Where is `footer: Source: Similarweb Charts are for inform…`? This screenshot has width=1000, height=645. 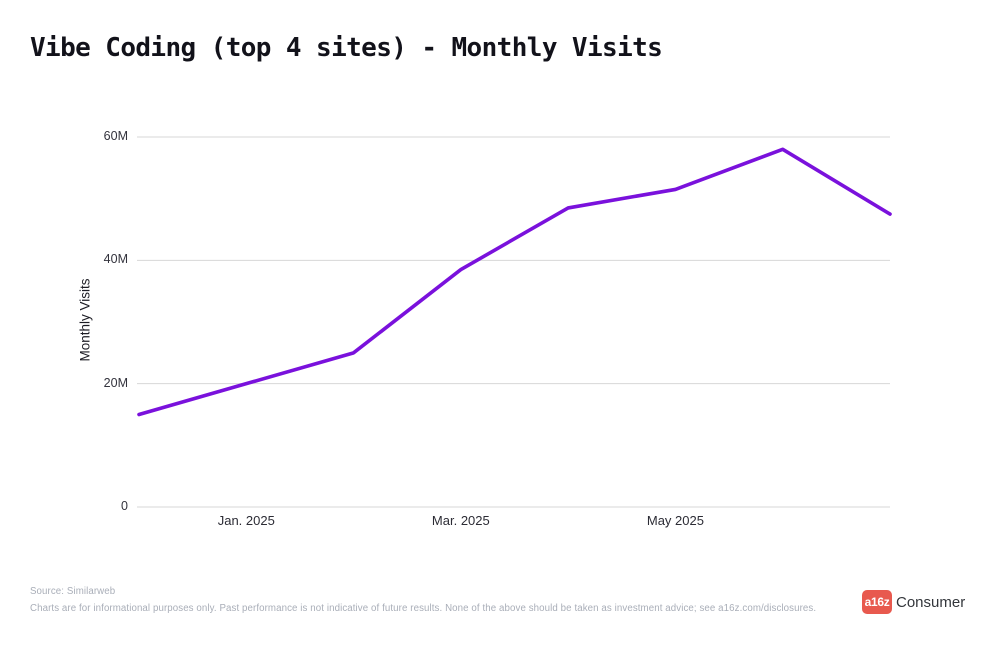 footer: Source: Similarweb Charts are for inform… is located at coordinates (423, 600).